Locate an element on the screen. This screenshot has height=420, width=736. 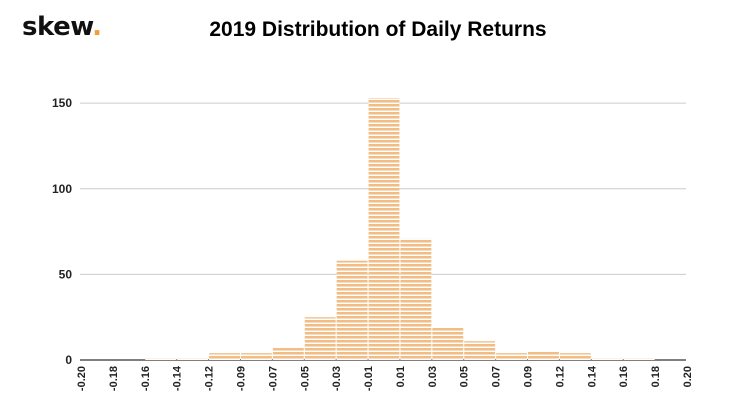
x-tick: 0.07 is located at coordinates (497, 376).